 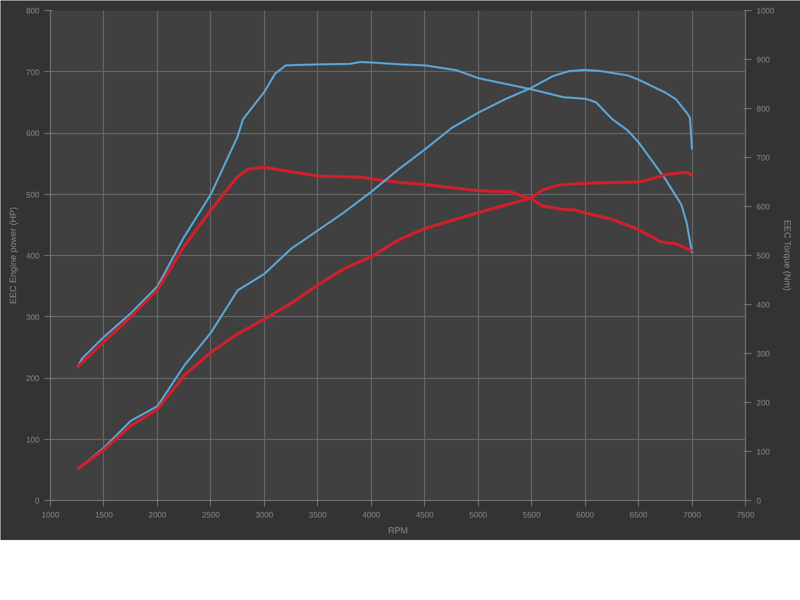 I want to click on y-tick-label: 500, so click(x=33, y=195).